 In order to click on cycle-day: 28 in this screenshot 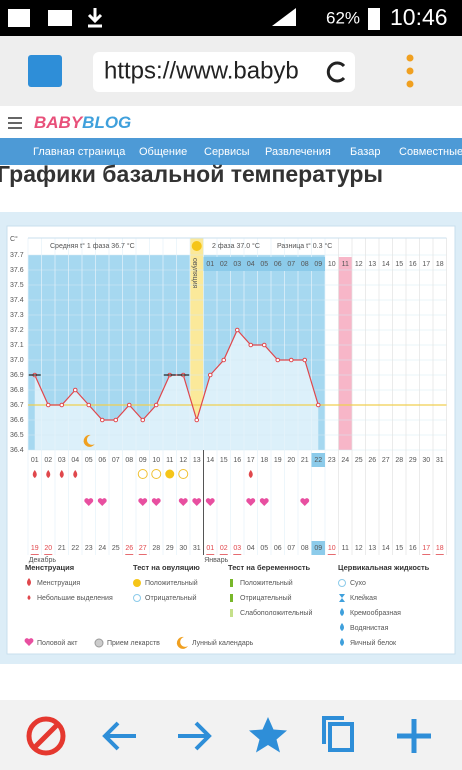, I will do `click(399, 460)`.